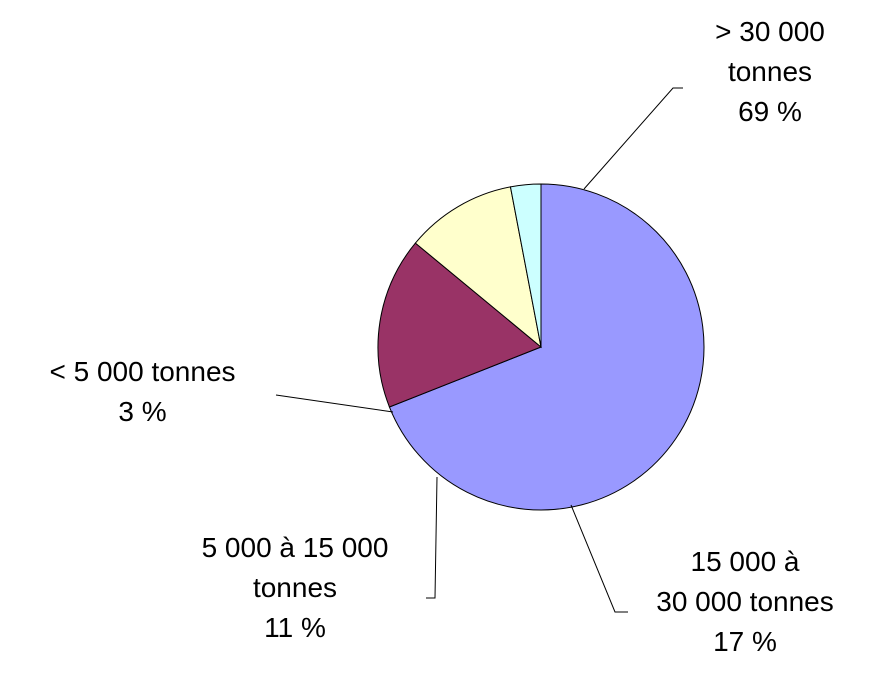 The image size is (873, 678). I want to click on slice-label-15000-30000: 15 000 à 30 000 tonnes 17 %, so click(745, 602).